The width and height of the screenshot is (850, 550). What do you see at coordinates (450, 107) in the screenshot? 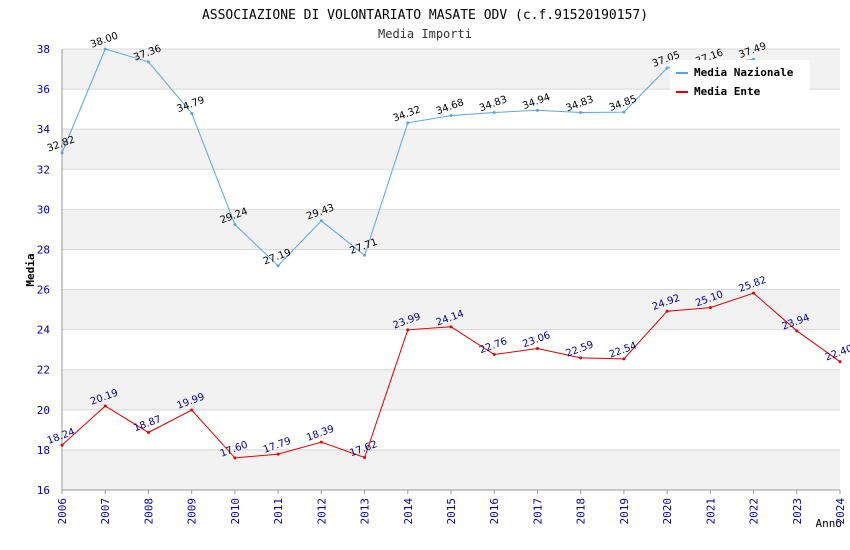
I see `data-label: 34.68` at bounding box center [450, 107].